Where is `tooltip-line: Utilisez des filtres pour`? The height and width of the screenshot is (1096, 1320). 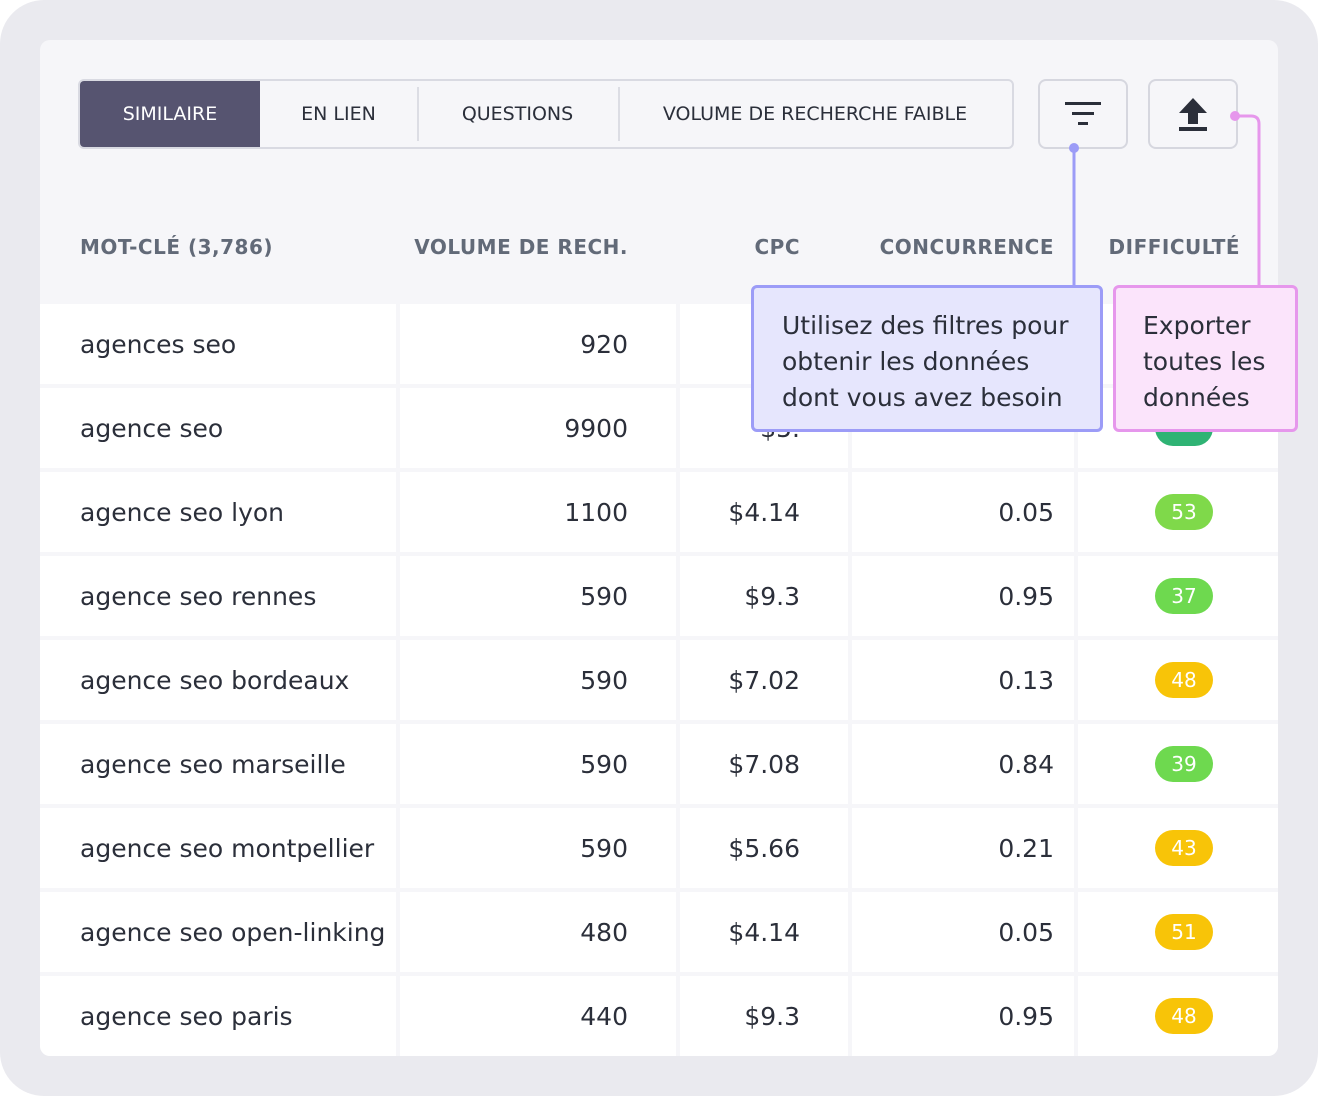 tooltip-line: Utilisez des filtres pour is located at coordinates (925, 325).